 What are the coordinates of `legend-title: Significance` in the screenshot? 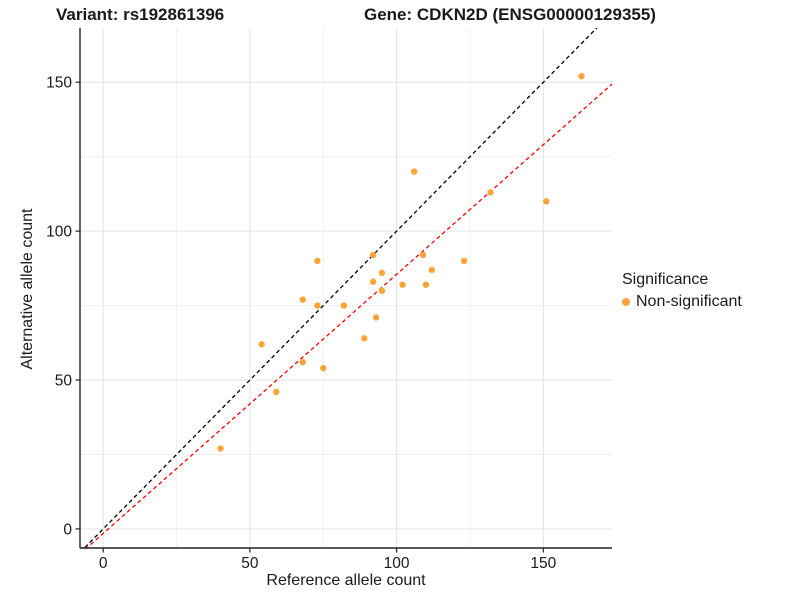 It's located at (665, 279).